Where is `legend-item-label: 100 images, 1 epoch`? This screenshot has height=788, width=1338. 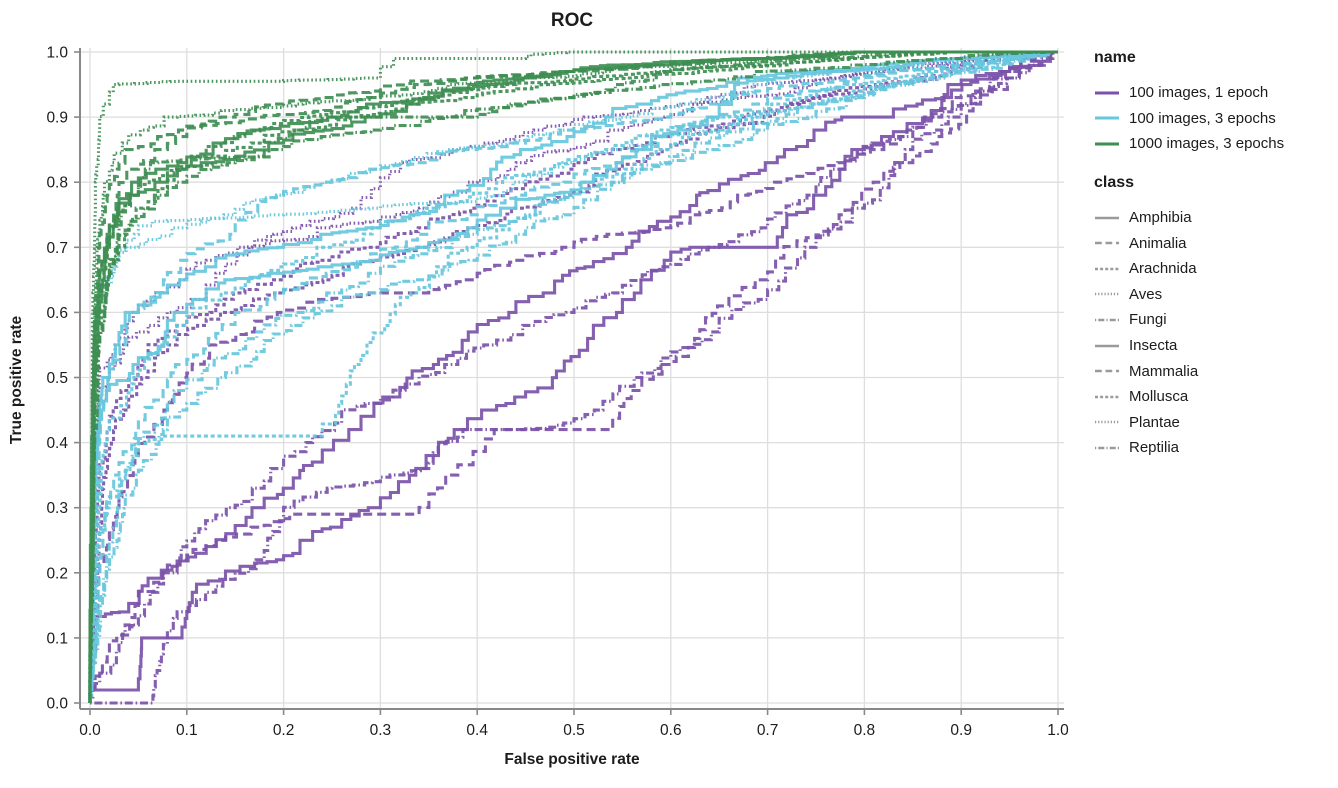 legend-item-label: 100 images, 1 epoch is located at coordinates (1199, 93).